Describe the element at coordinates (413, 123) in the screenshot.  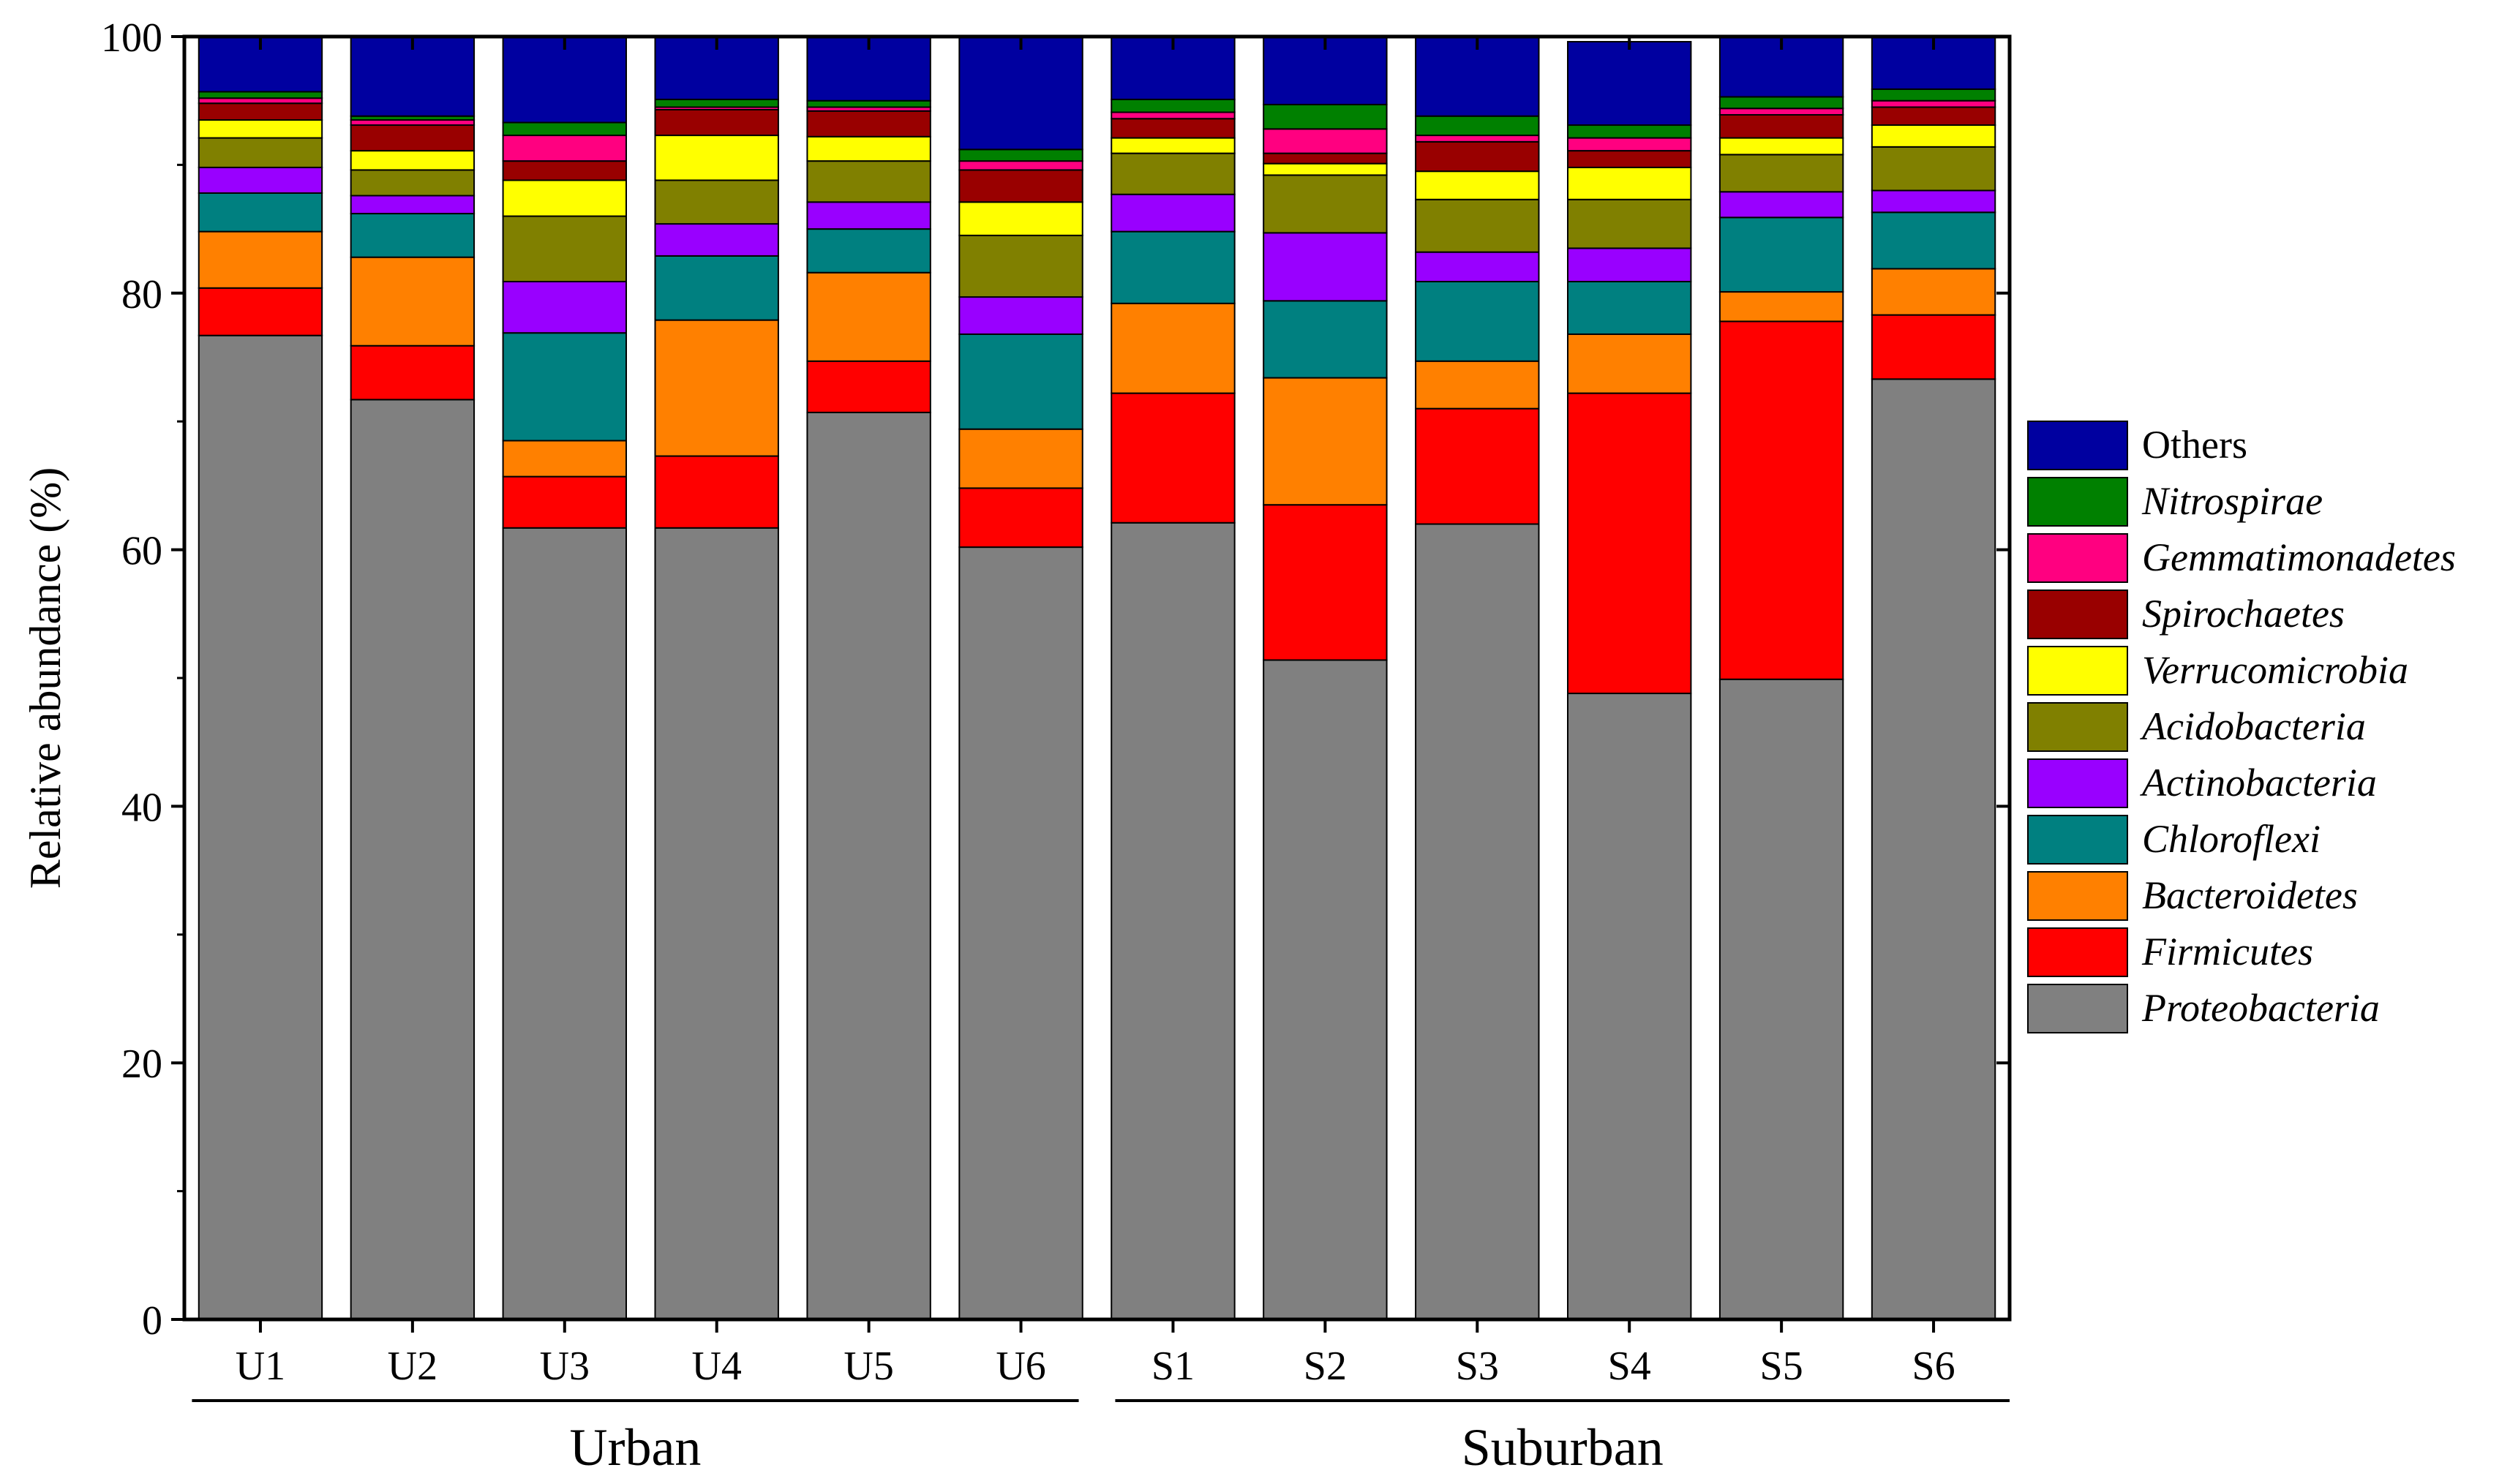
I see `bar-segment-u2-gemmatimonadetes` at that location.